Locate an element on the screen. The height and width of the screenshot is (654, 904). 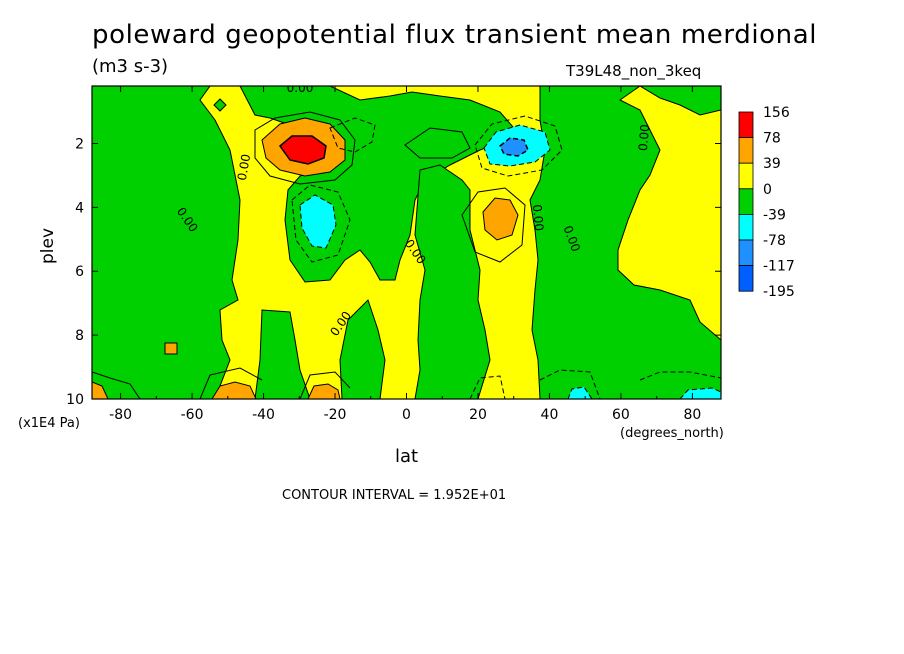
y-tick-label: 4 is located at coordinates (79, 208).